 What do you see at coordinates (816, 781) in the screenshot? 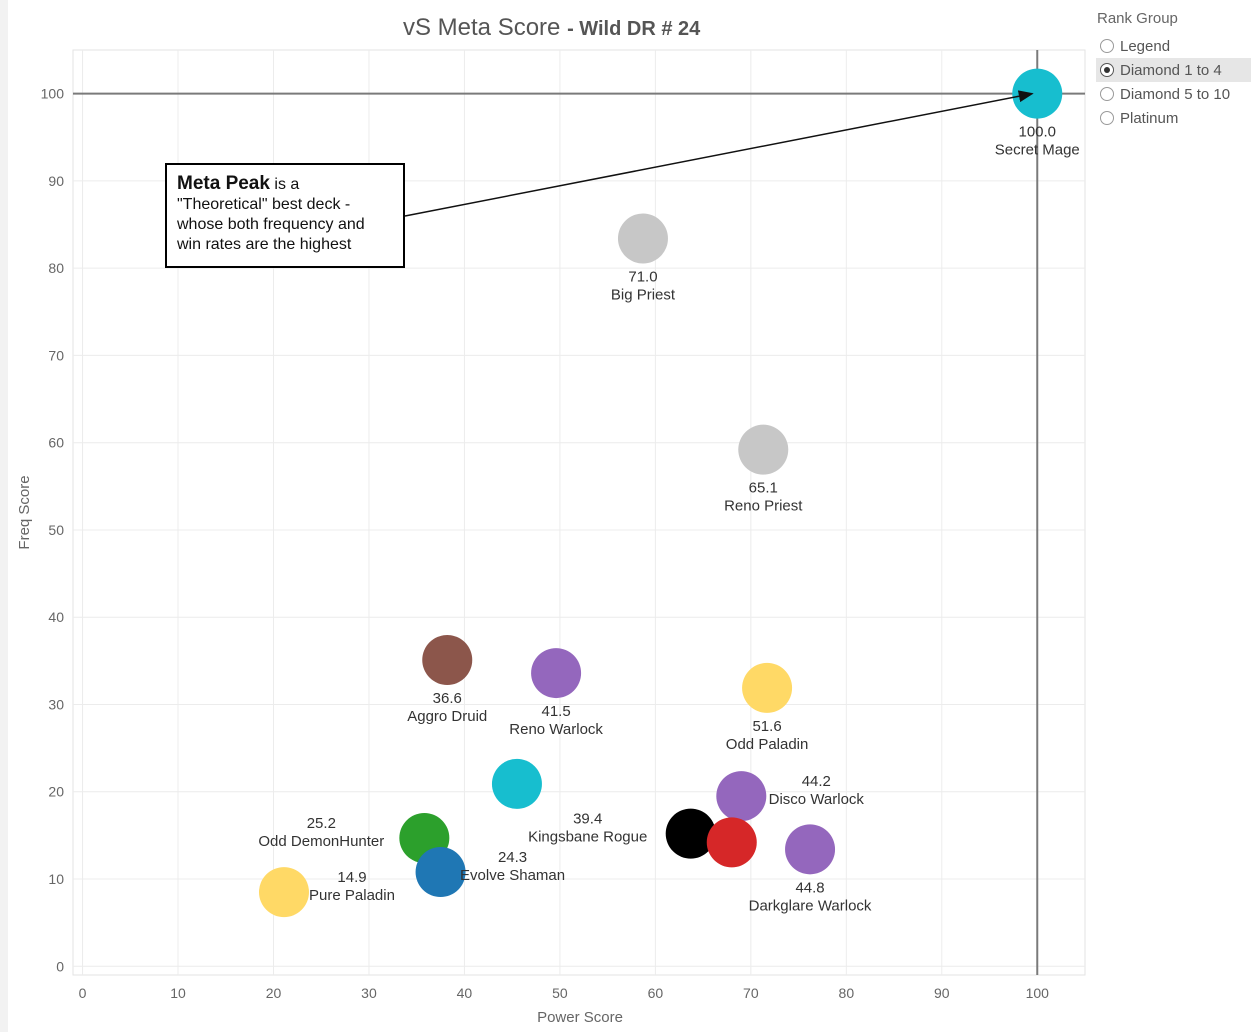
I see `data-label-score: 44.2` at bounding box center [816, 781].